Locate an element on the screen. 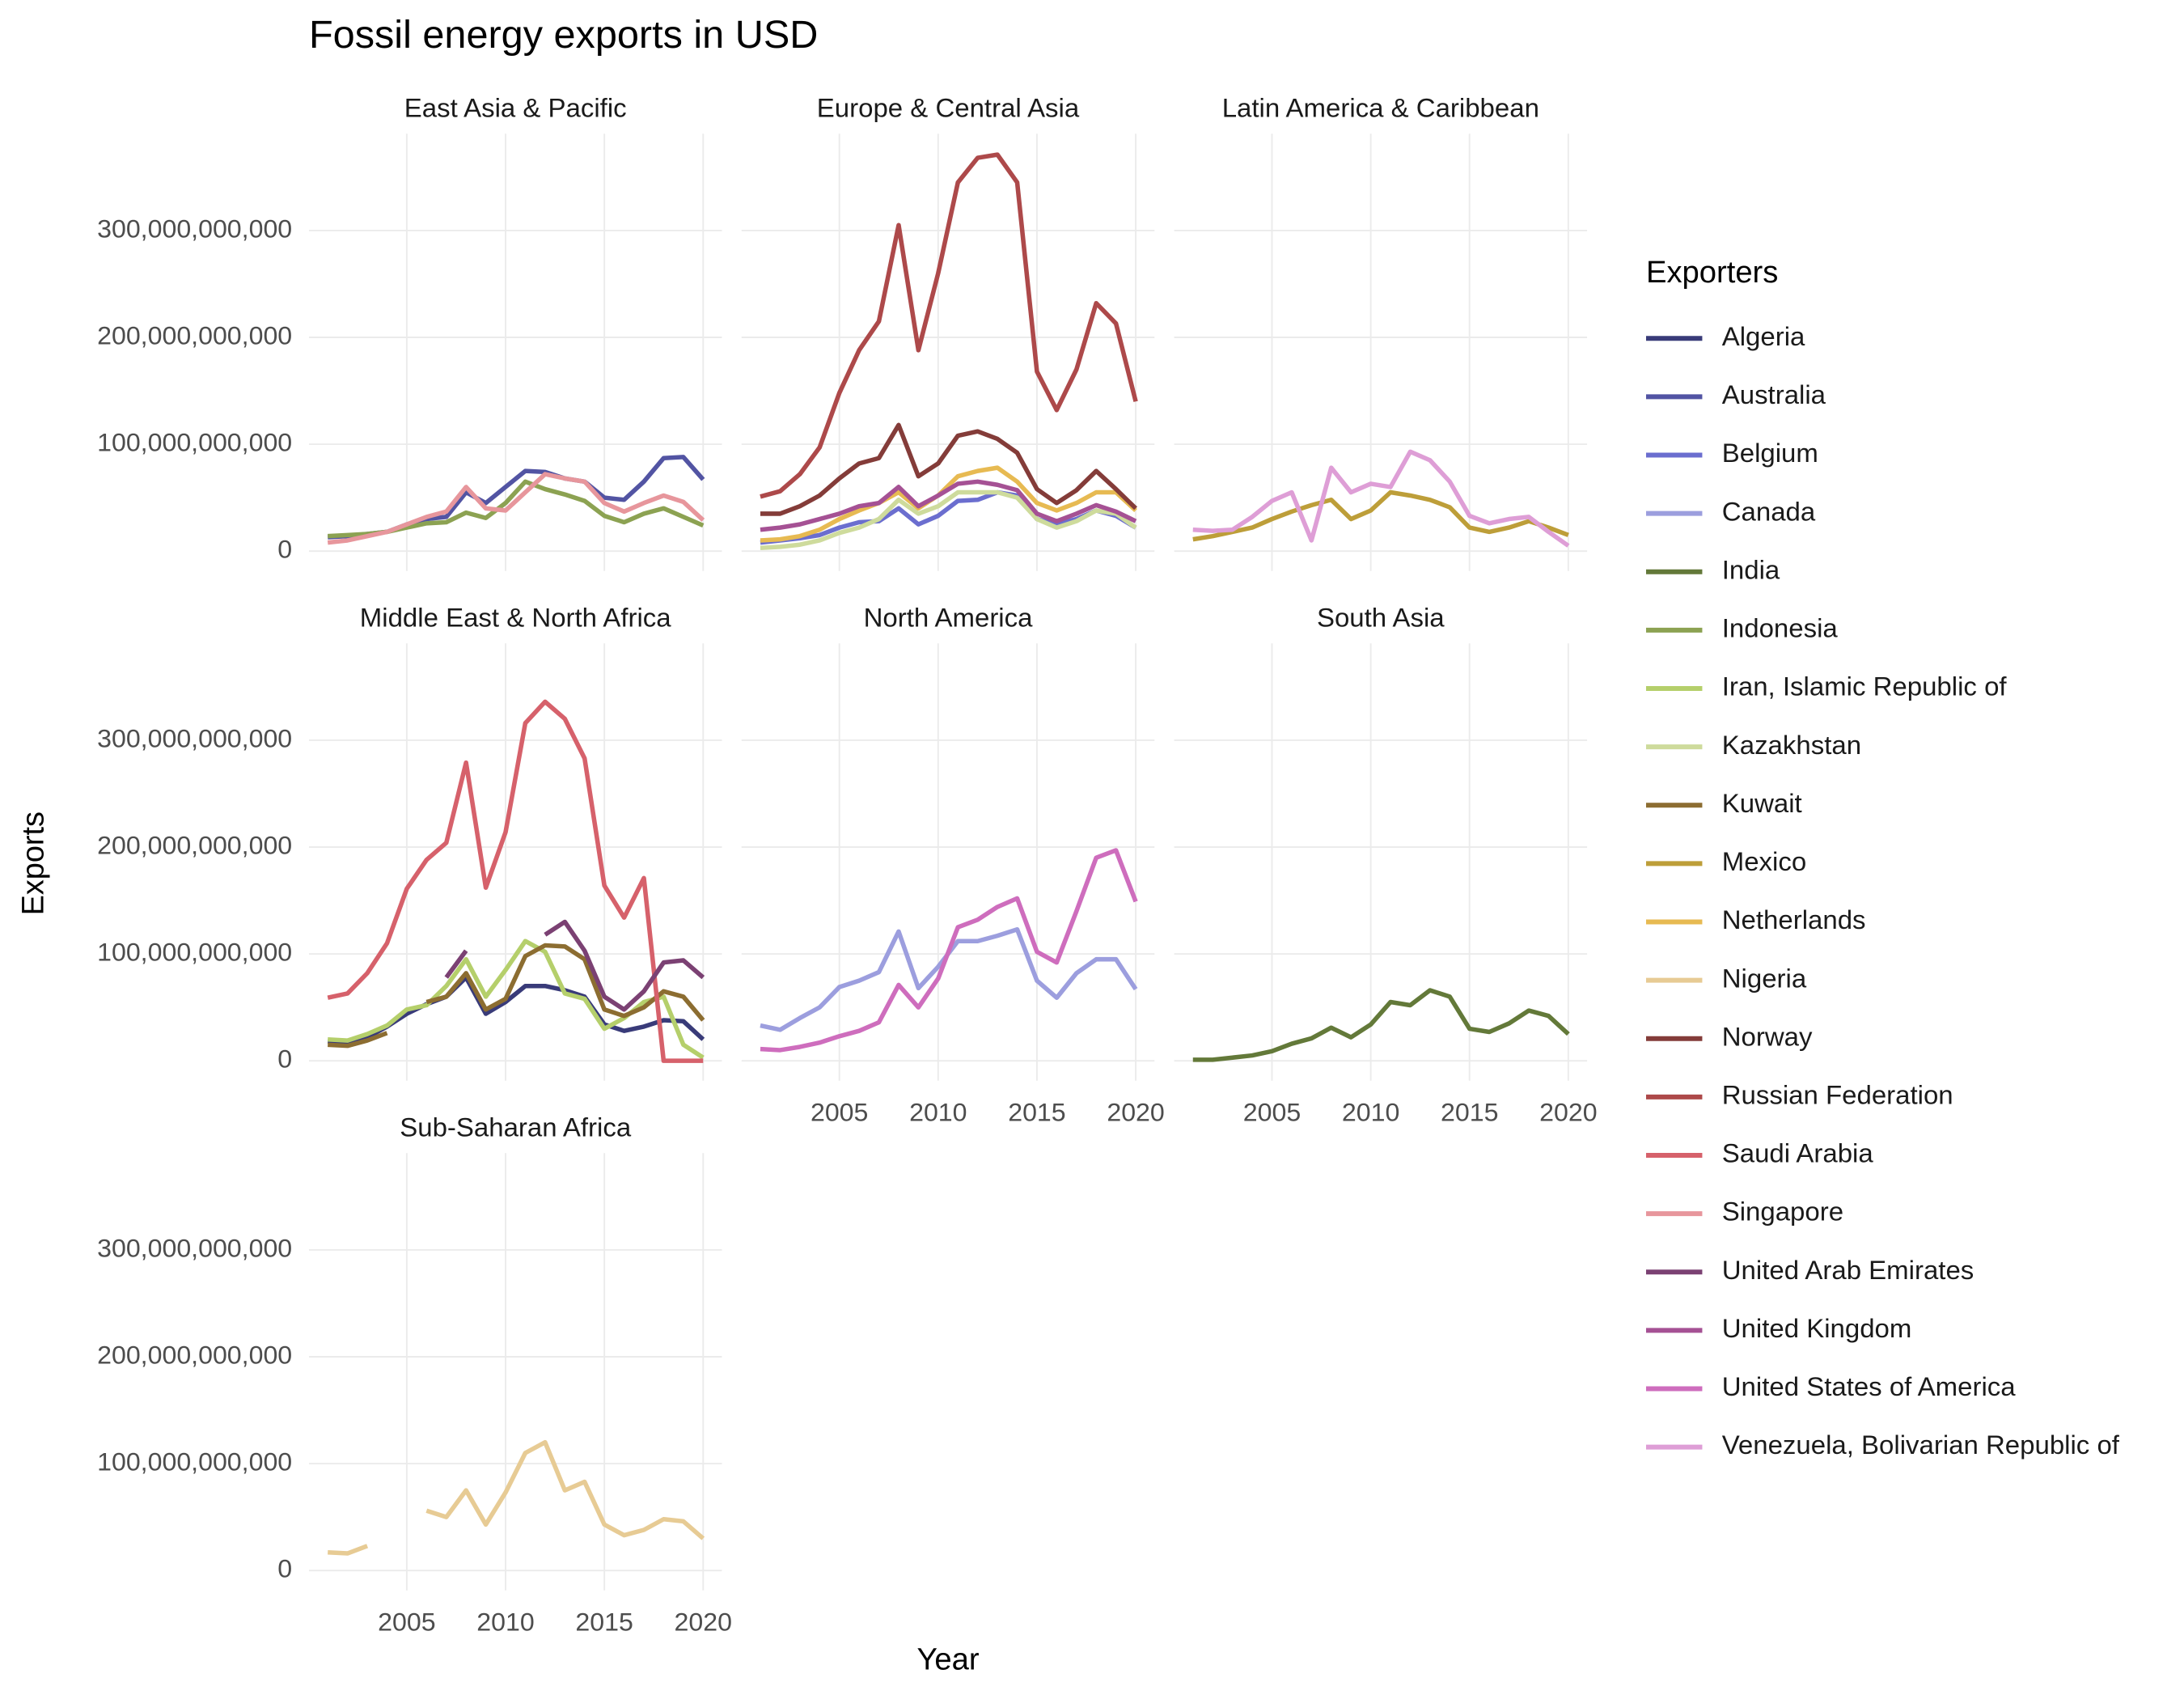  legend-label: Algeria is located at coordinates (1763, 336).